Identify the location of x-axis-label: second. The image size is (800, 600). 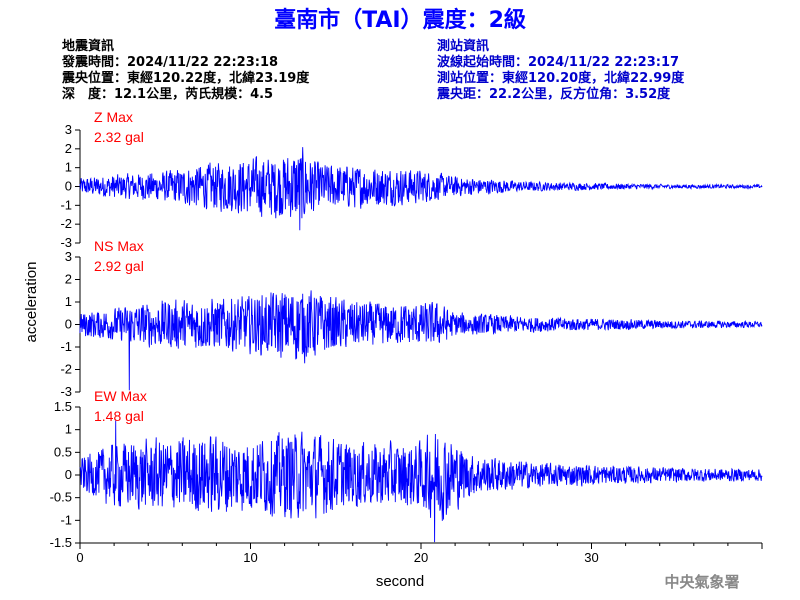
(400, 581).